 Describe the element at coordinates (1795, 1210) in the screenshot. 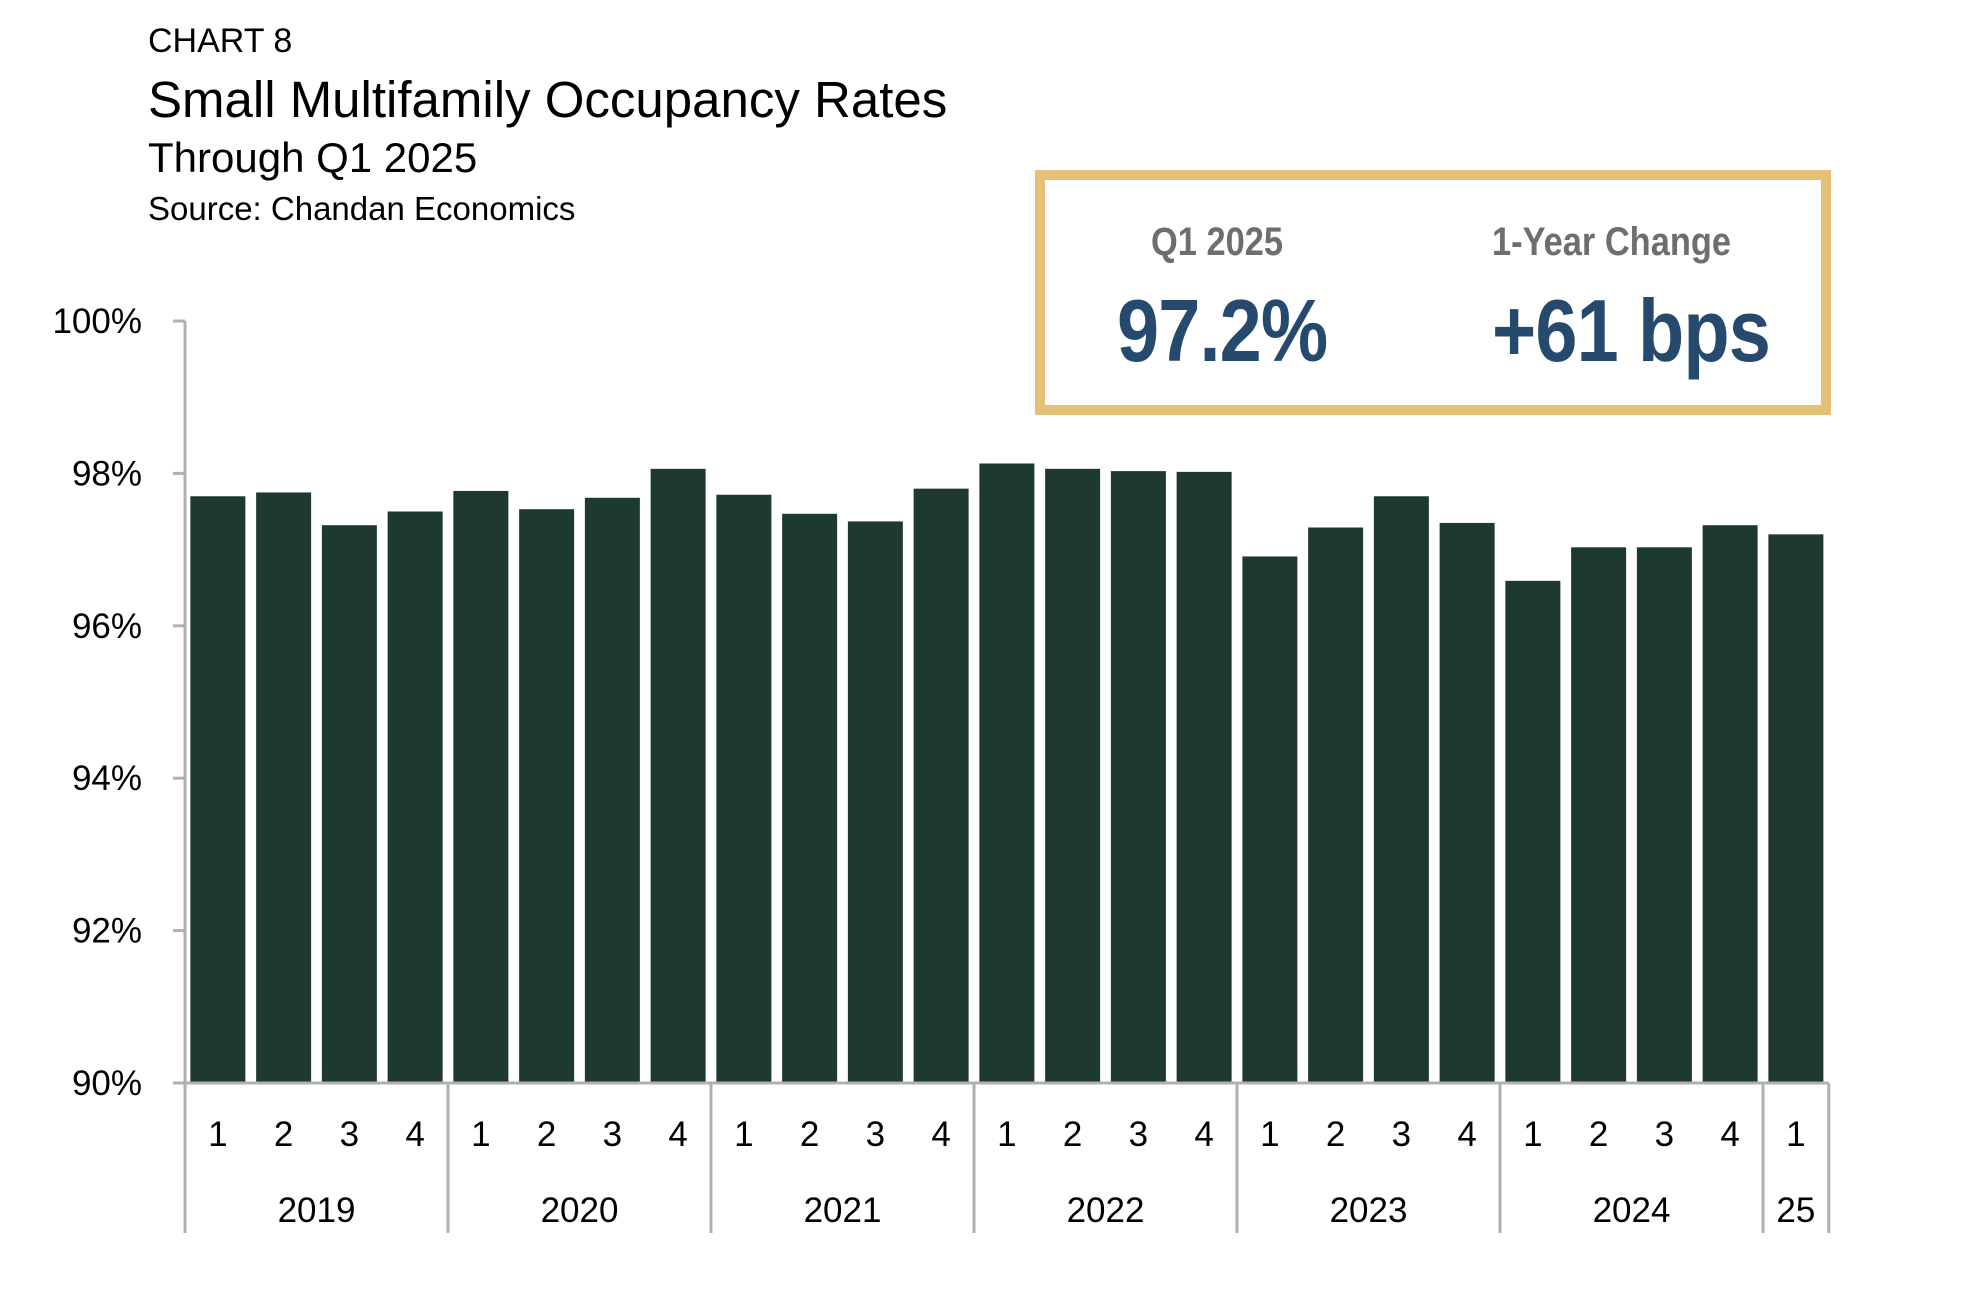

I see `year-label: 25` at that location.